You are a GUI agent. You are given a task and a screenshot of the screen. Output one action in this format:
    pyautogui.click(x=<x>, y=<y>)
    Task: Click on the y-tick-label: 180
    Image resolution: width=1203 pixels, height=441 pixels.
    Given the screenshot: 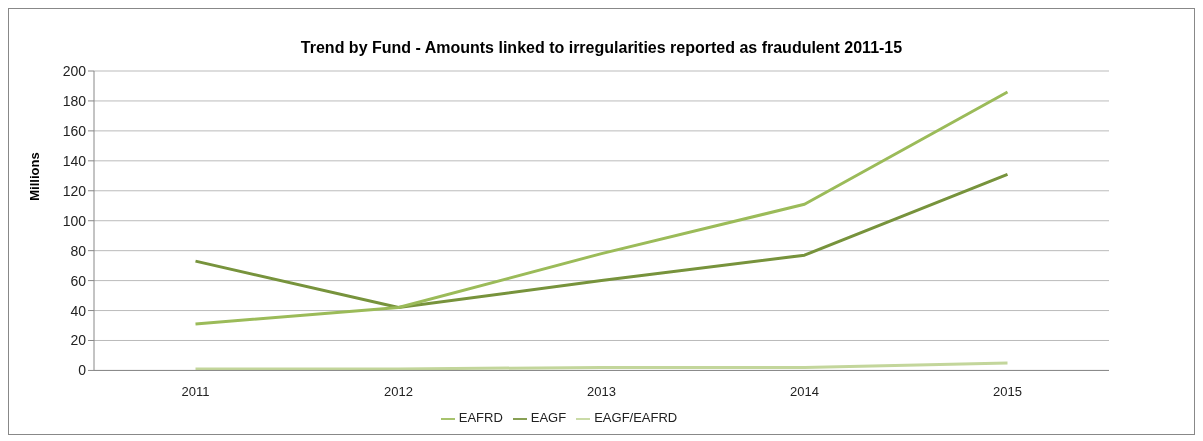 What is the action you would take?
    pyautogui.click(x=74, y=100)
    